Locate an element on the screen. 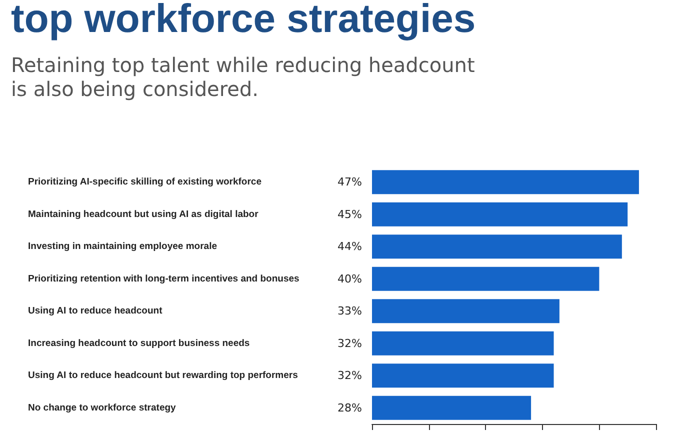 Image resolution: width=686 pixels, height=440 pixels. y-tick-label: Prioritizing retention with long-term incentives and bonuses is located at coordinates (164, 278).